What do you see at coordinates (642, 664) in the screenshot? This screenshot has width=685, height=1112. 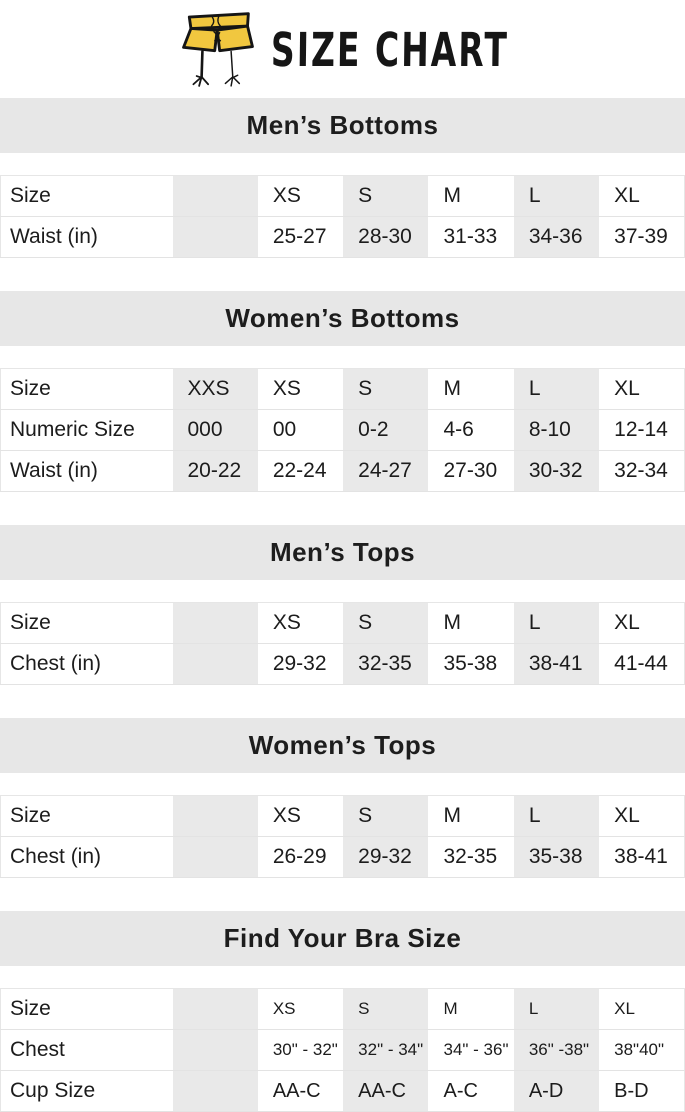 I see `cell-value: 41-44` at bounding box center [642, 664].